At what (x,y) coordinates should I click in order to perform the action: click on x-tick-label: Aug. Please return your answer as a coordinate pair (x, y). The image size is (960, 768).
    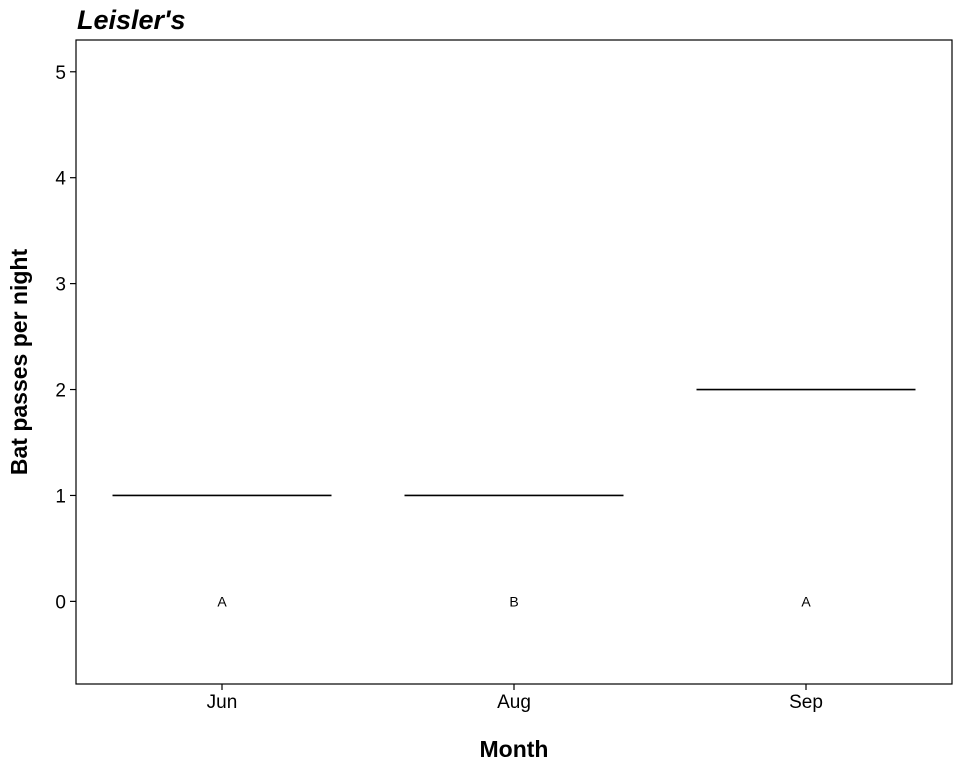
    Looking at the image, I should click on (514, 702).